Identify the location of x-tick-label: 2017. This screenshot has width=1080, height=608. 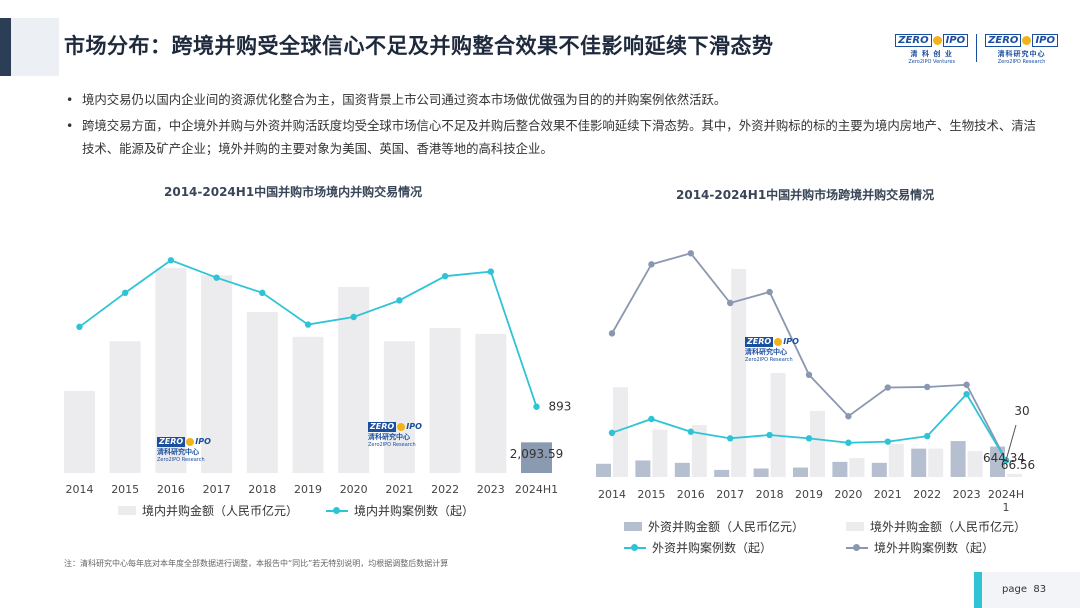
(217, 489).